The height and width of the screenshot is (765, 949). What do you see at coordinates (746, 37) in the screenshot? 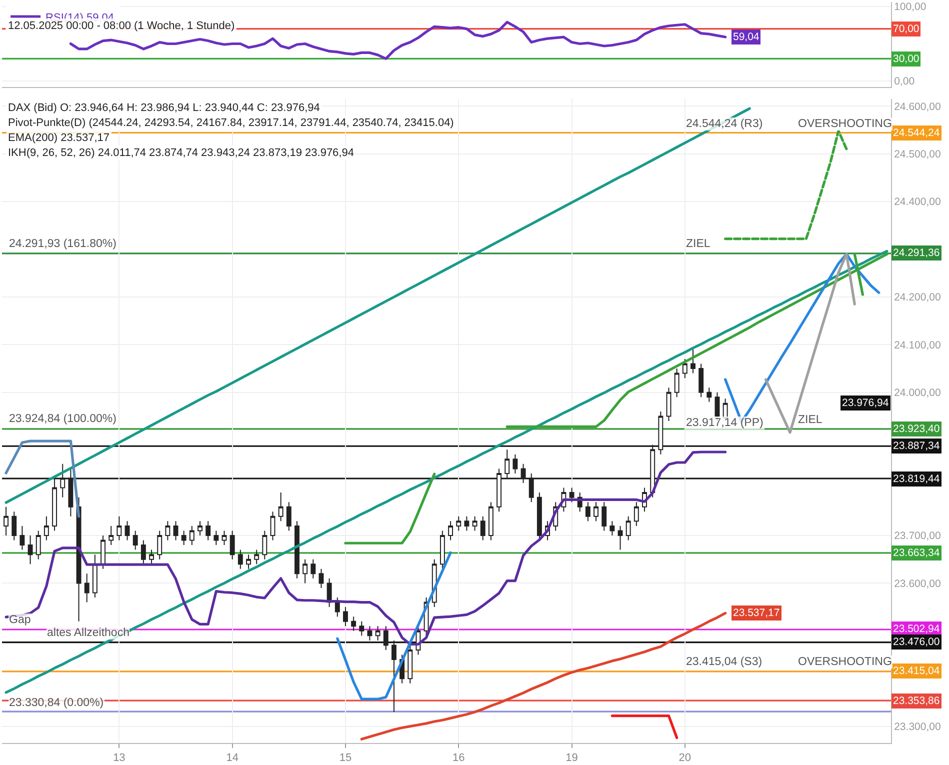
I see `data-label: 59,04` at bounding box center [746, 37].